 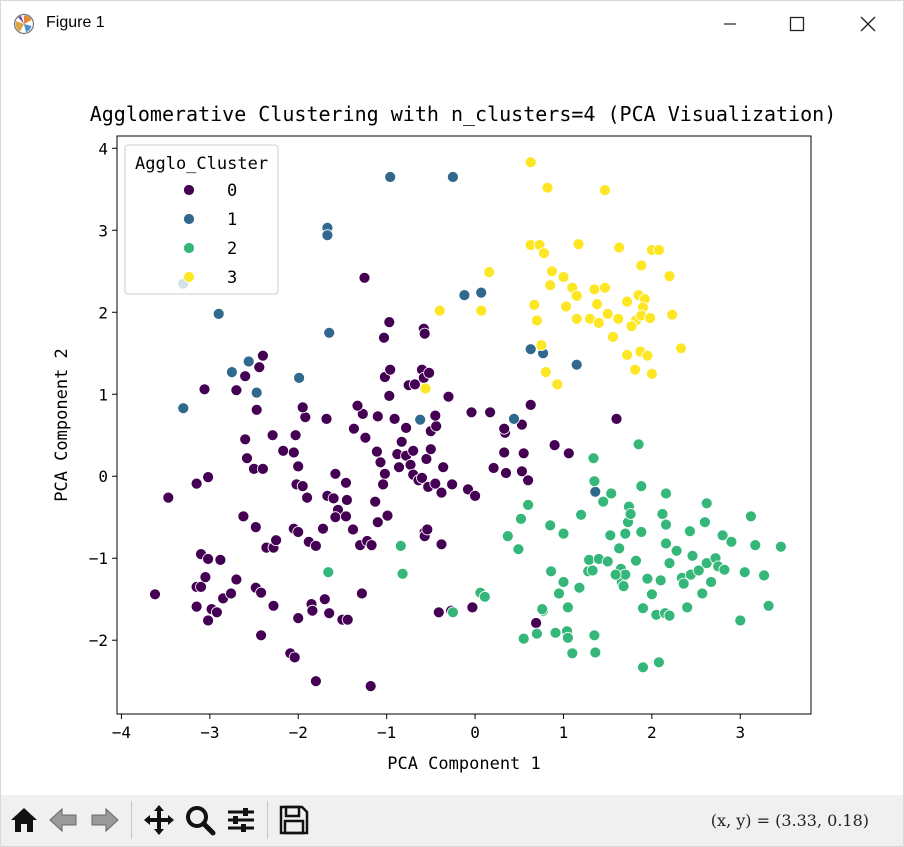 I want to click on forward-arrow-icon, so click(x=105, y=820).